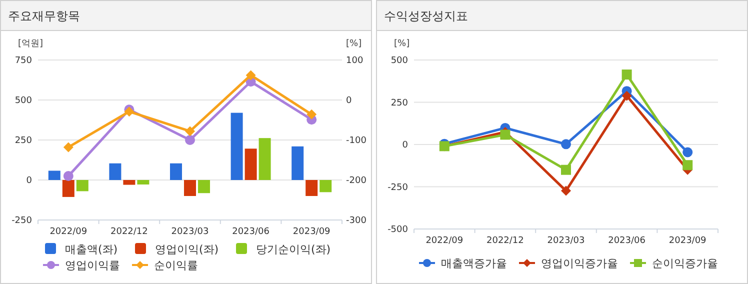  I want to click on legend-label: 매출액(좌), so click(91, 249).